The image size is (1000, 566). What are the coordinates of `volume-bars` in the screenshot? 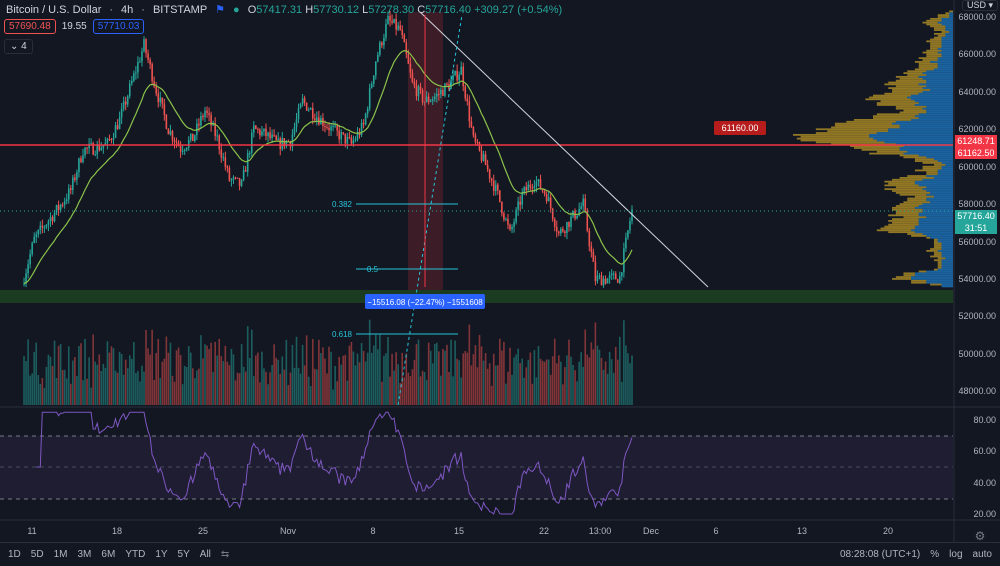 It's located at (328, 362).